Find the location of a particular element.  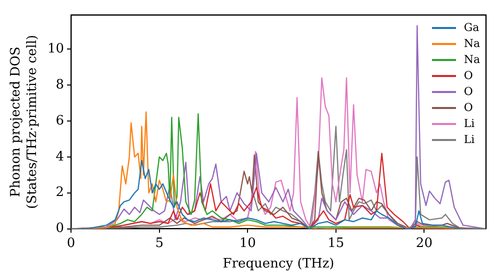

x-axis-title: Frequency (THz) is located at coordinates (278, 264).